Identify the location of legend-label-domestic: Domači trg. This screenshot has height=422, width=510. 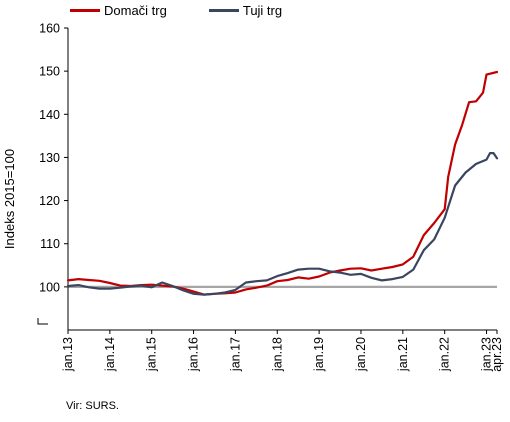
(135, 10).